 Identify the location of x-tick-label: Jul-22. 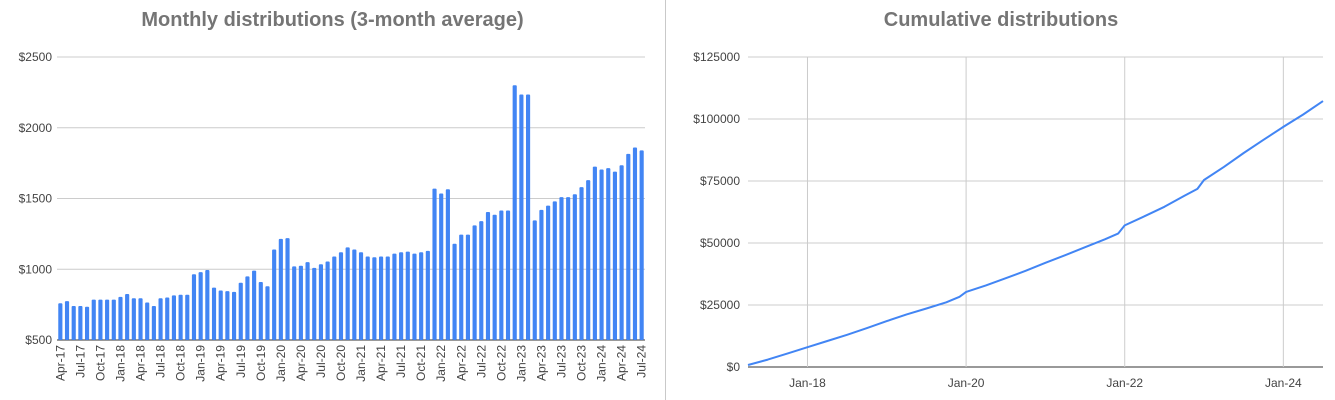
(481, 361).